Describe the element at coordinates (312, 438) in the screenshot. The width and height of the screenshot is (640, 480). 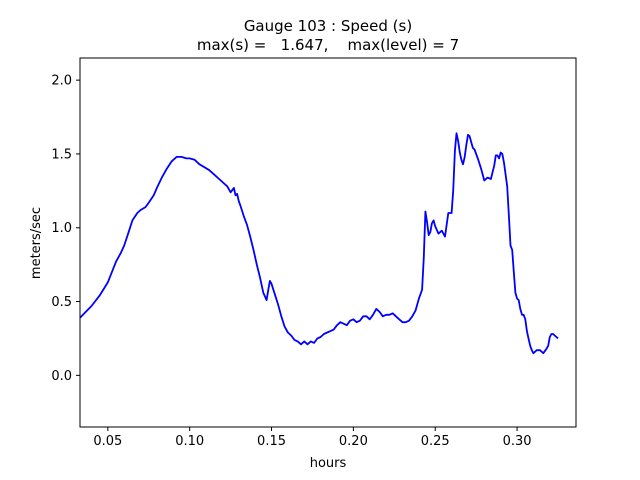
I see `x-axis-ticks: 0.05 0.10 0.15 0.20 0.25 0.30` at that location.